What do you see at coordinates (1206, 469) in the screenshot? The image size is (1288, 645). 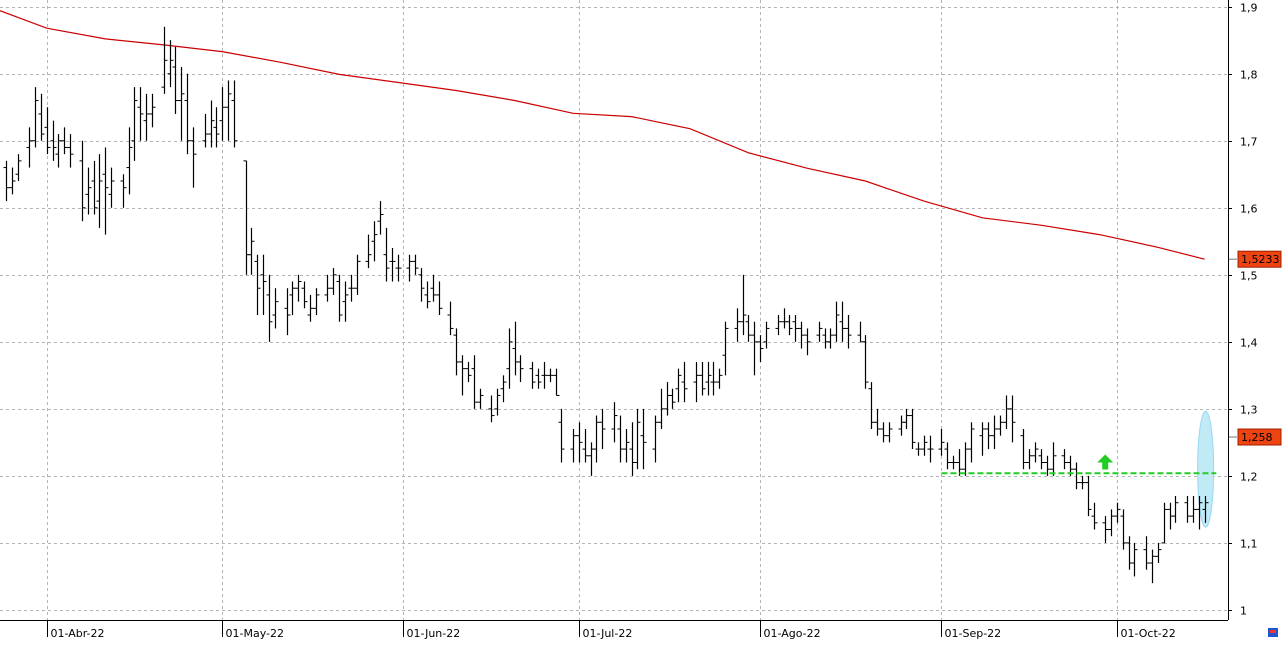 I see `highlight-layer` at bounding box center [1206, 469].